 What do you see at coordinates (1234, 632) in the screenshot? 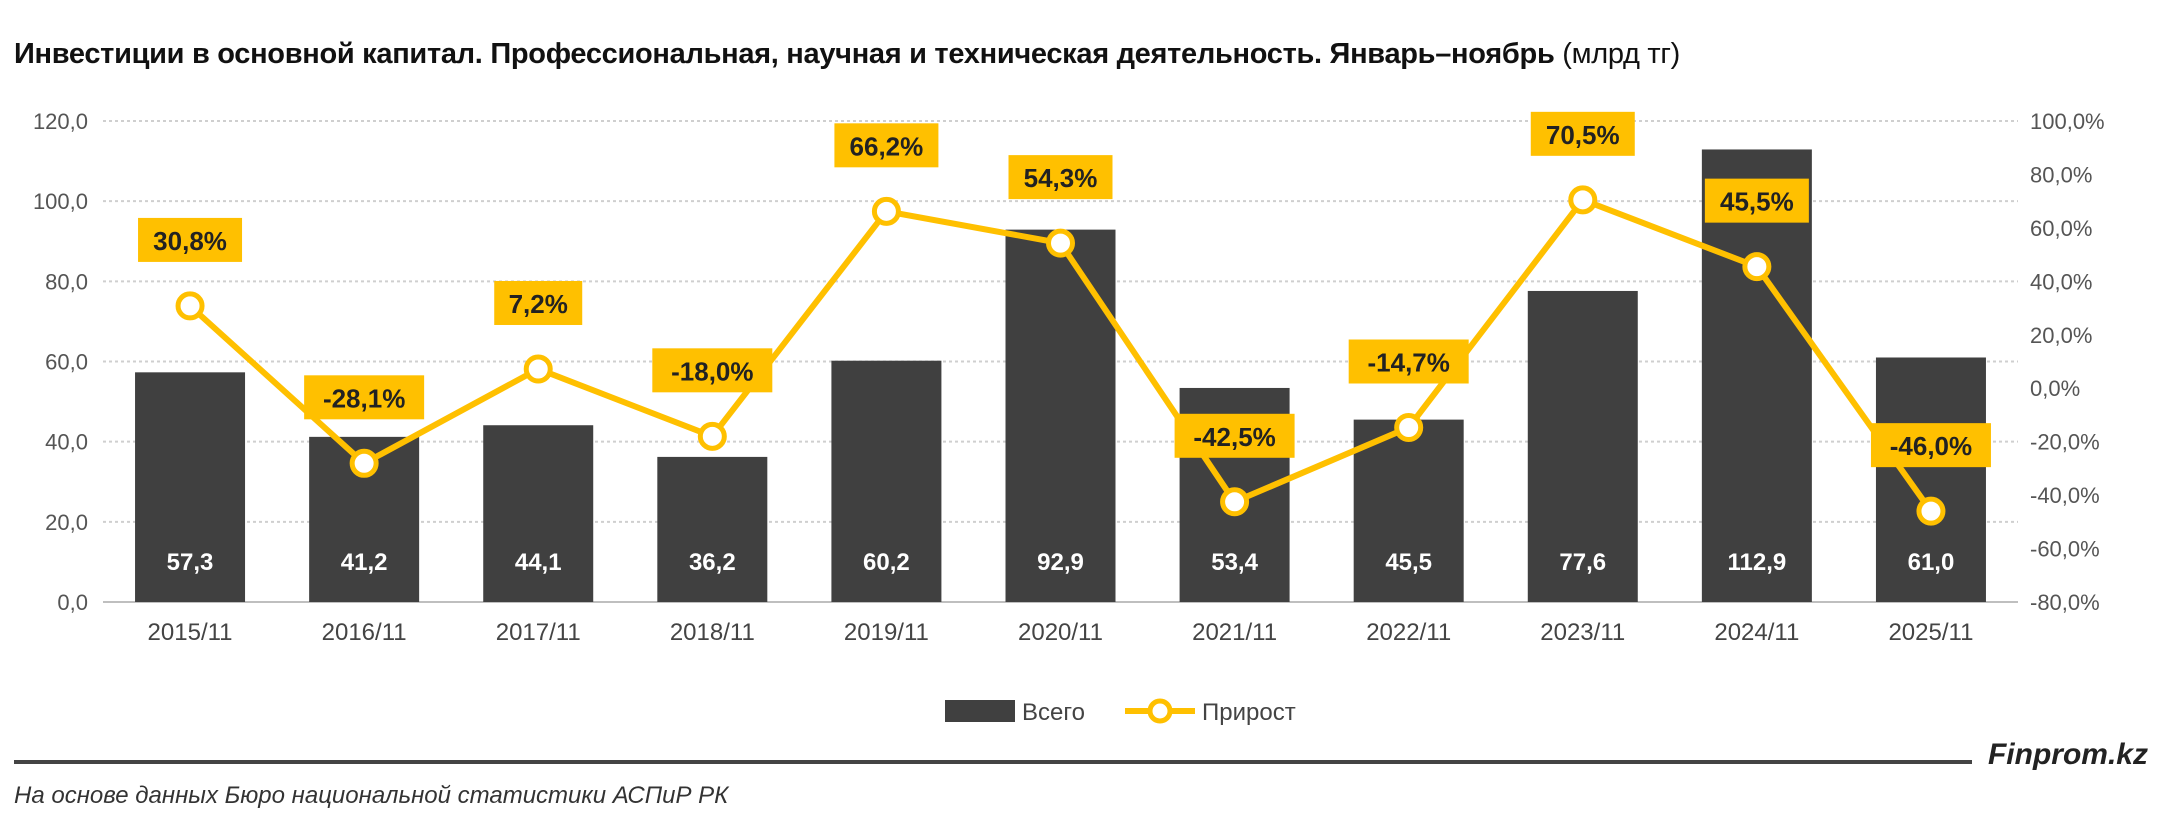
I see `x-axis-tick: 2021/11` at bounding box center [1234, 632].